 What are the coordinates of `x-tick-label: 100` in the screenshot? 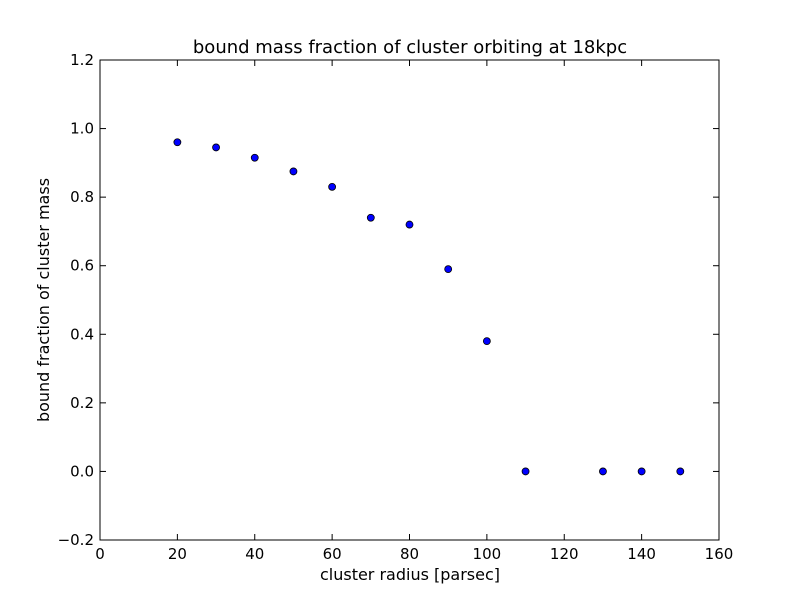 It's located at (487, 554).